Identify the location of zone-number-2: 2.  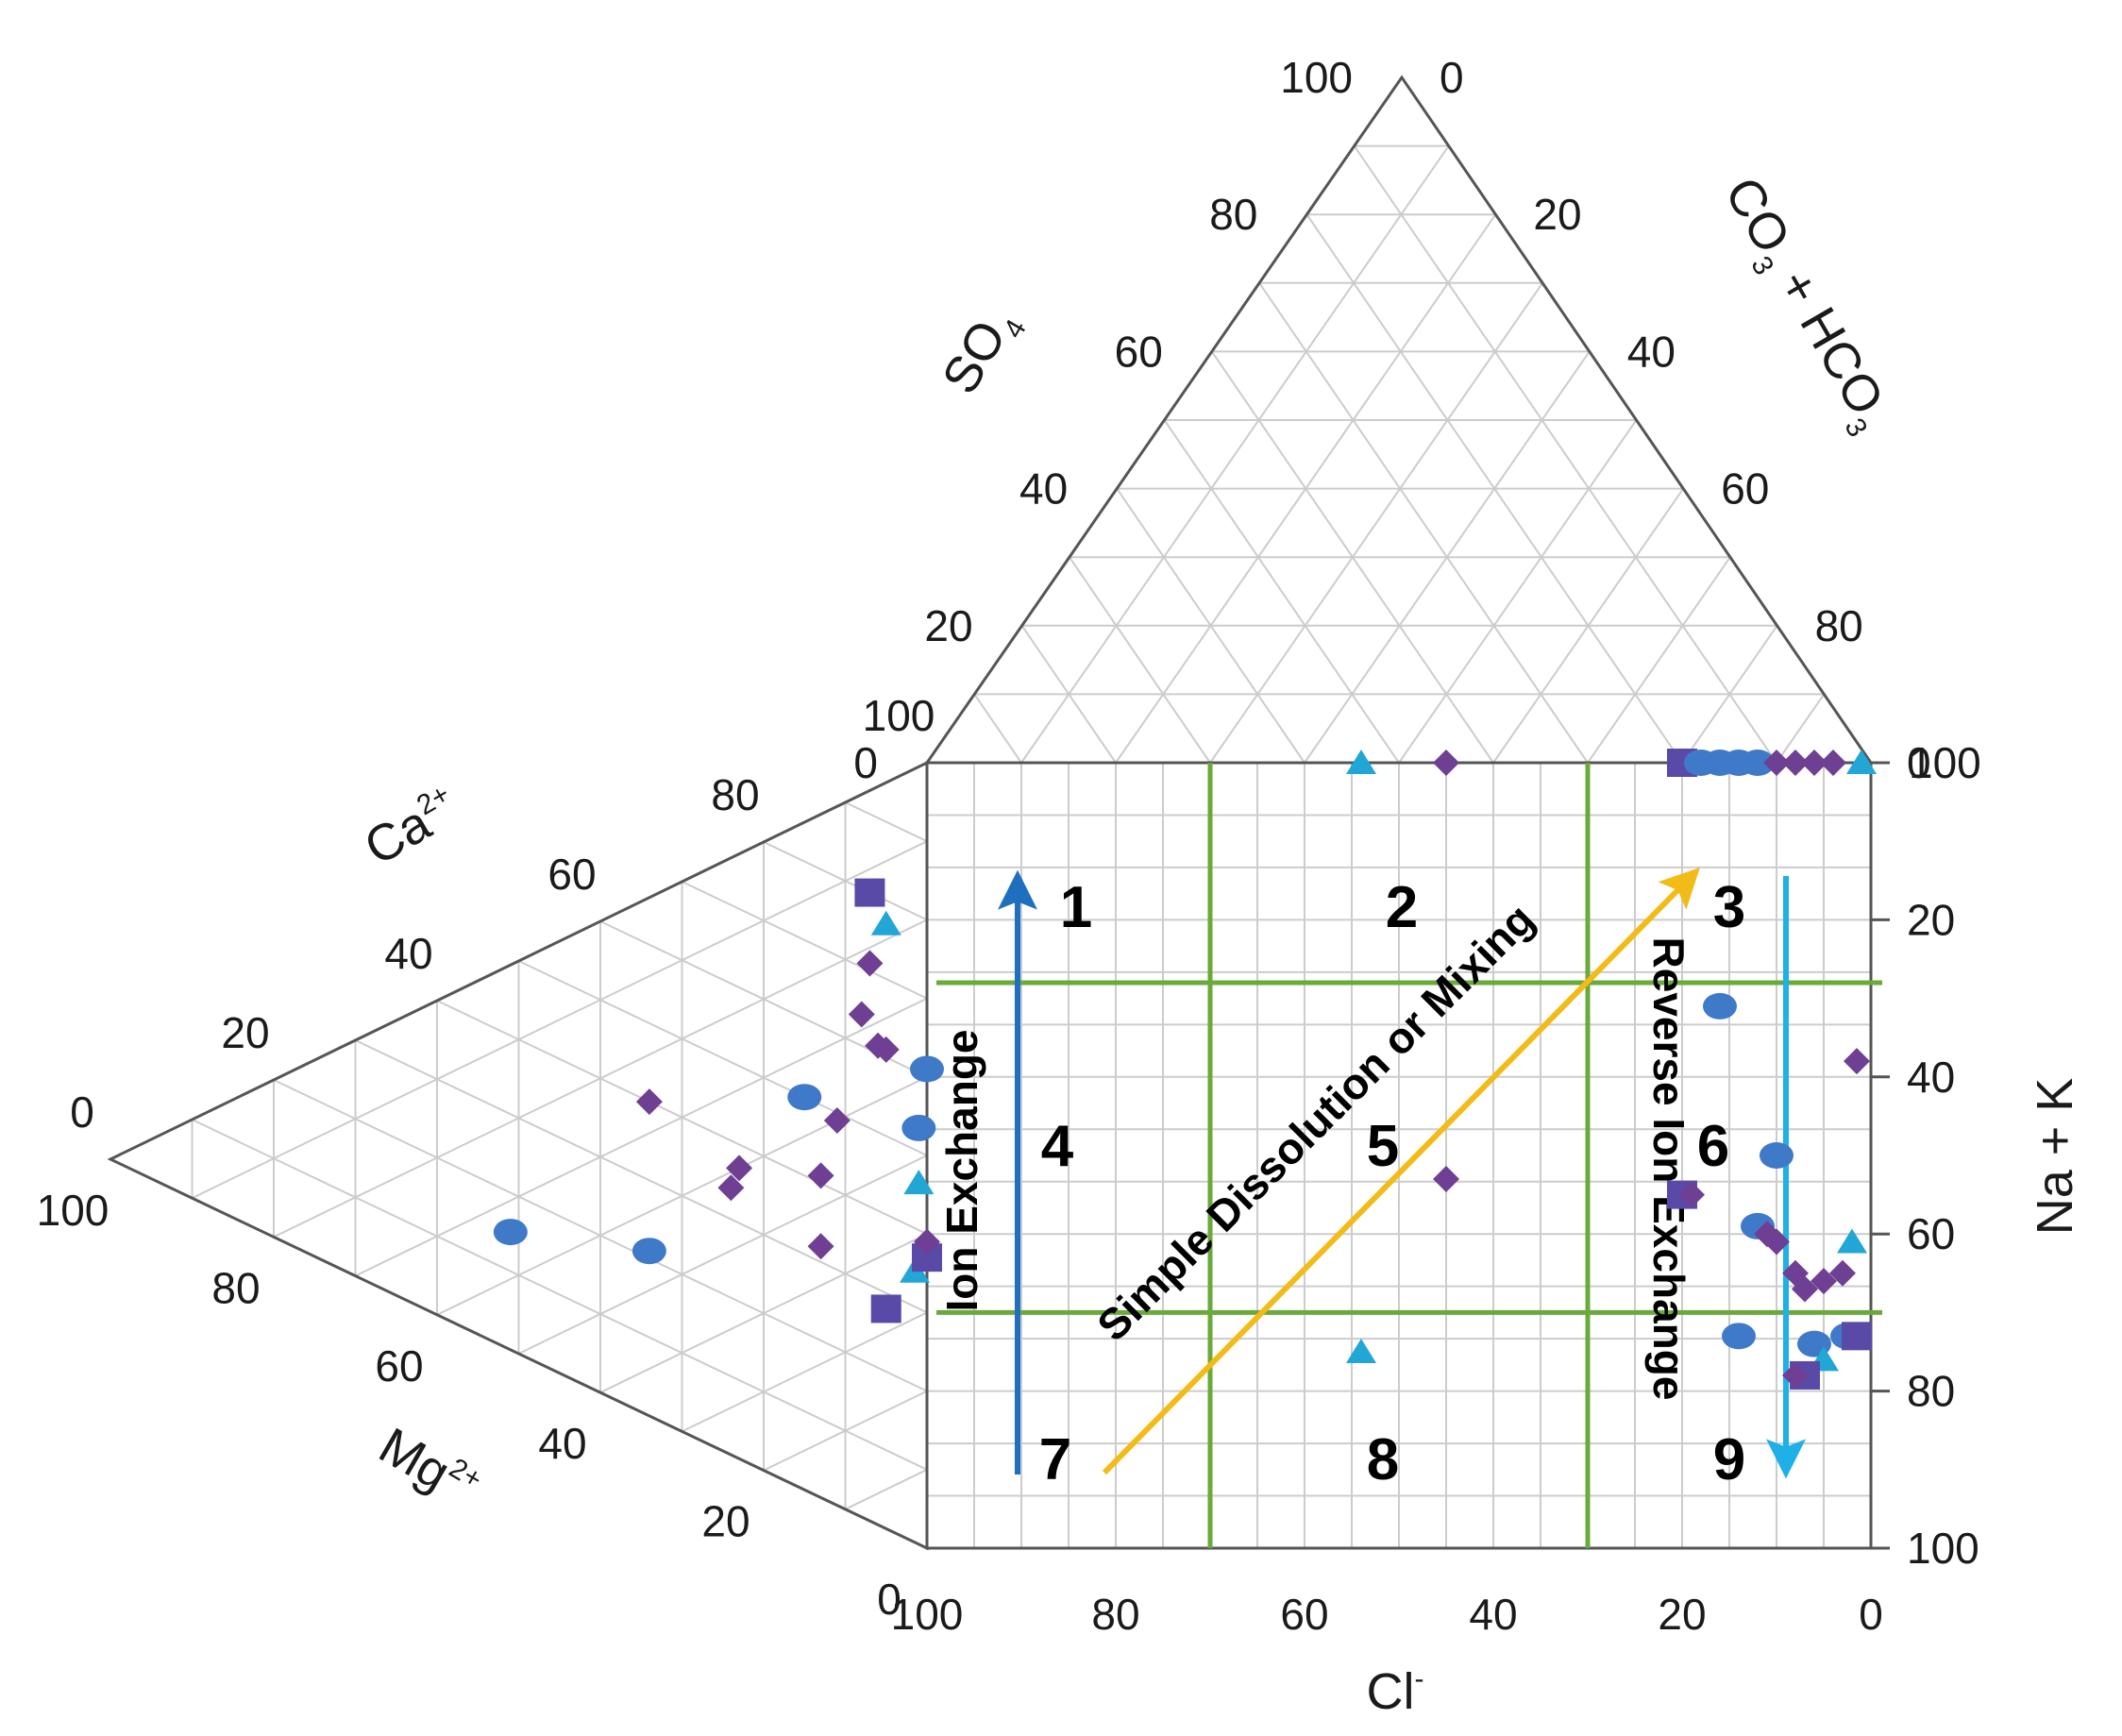
(1402, 908).